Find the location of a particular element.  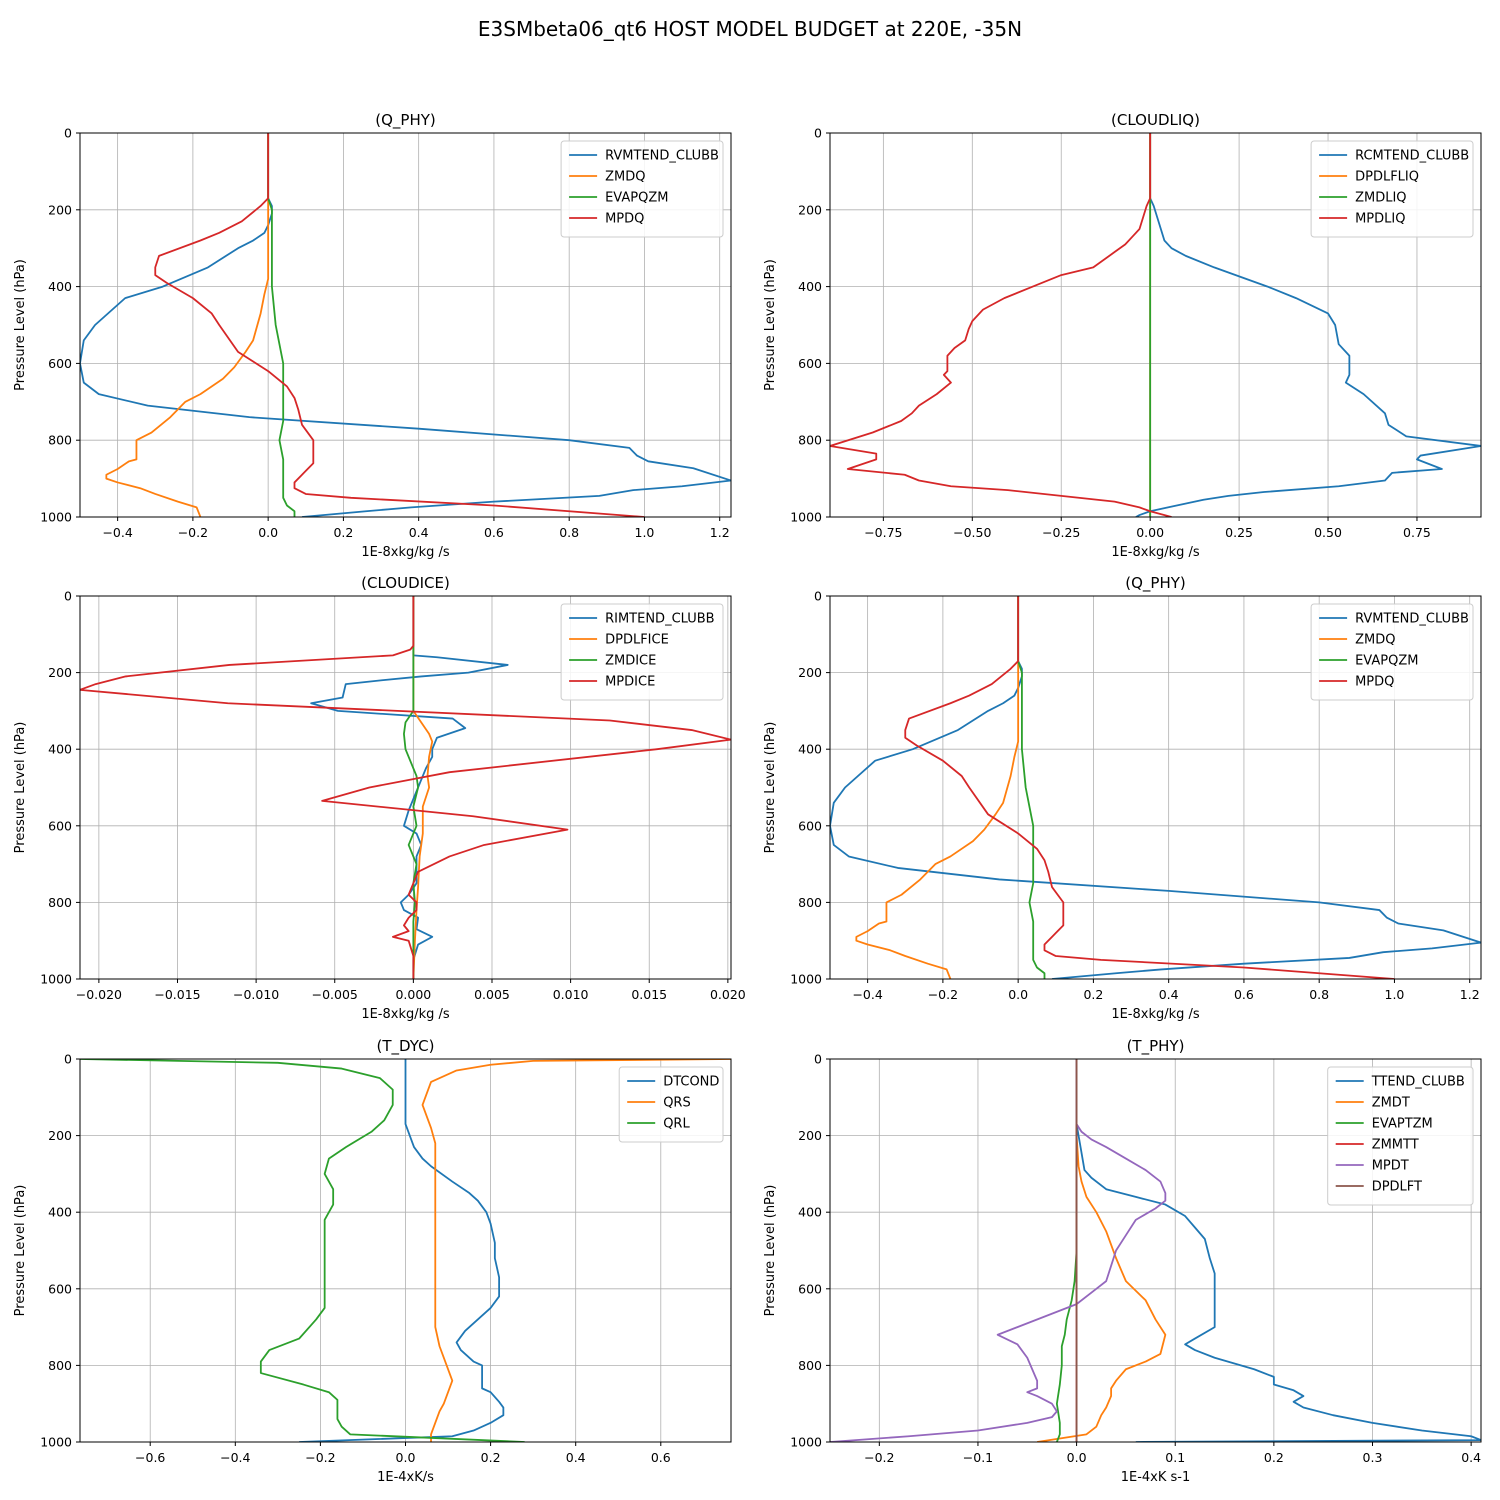

x-tick-label: 0.015 is located at coordinates (649, 994).